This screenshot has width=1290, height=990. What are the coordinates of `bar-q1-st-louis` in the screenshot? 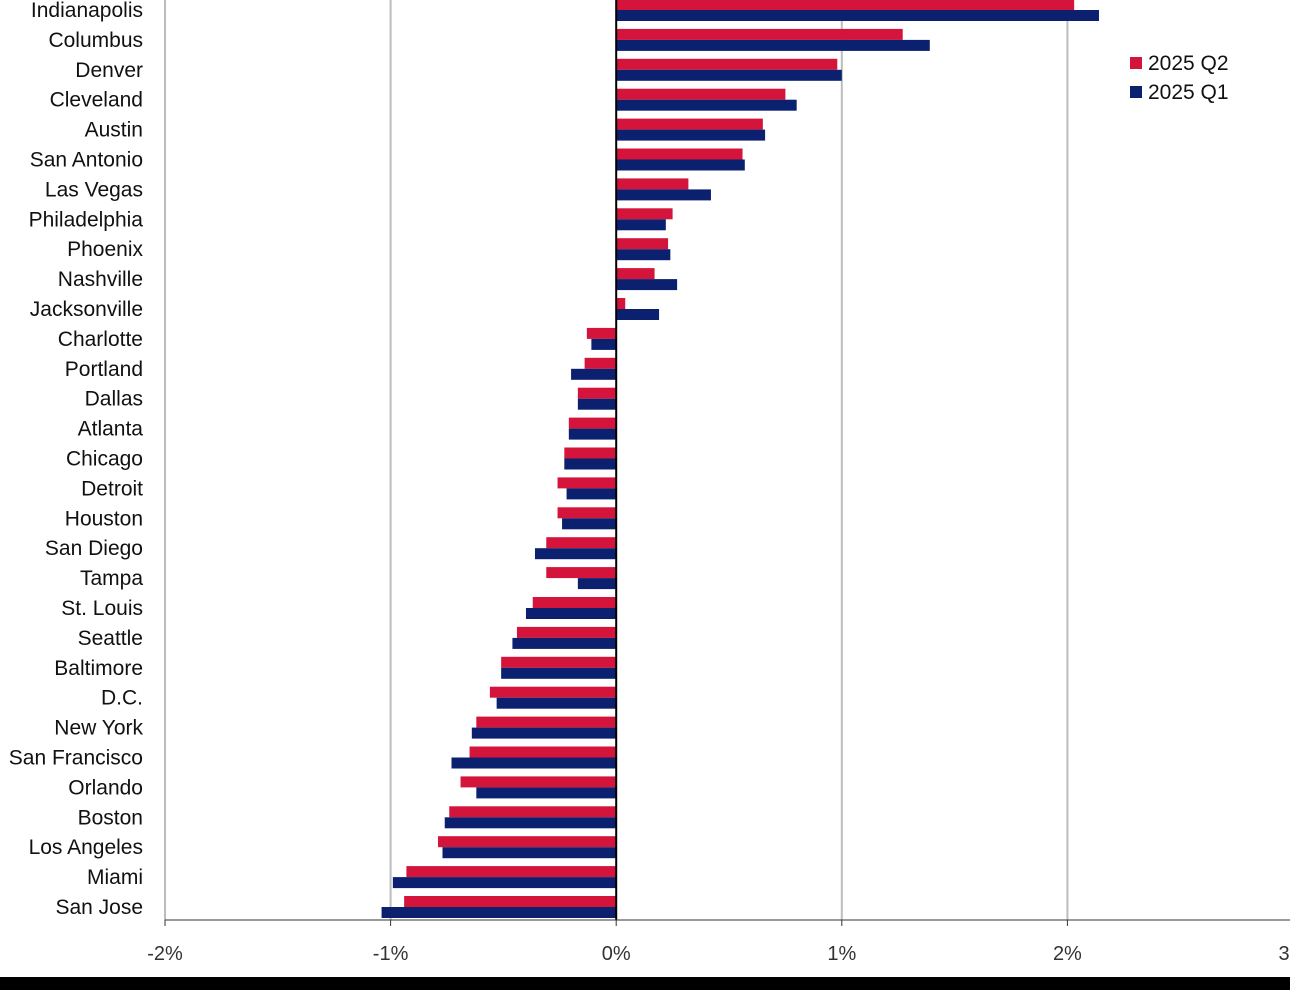 It's located at (571, 613).